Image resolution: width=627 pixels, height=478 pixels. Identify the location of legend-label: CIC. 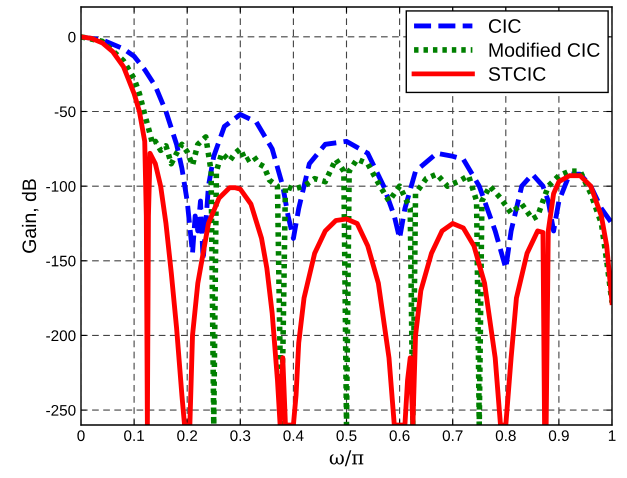
(504, 26).